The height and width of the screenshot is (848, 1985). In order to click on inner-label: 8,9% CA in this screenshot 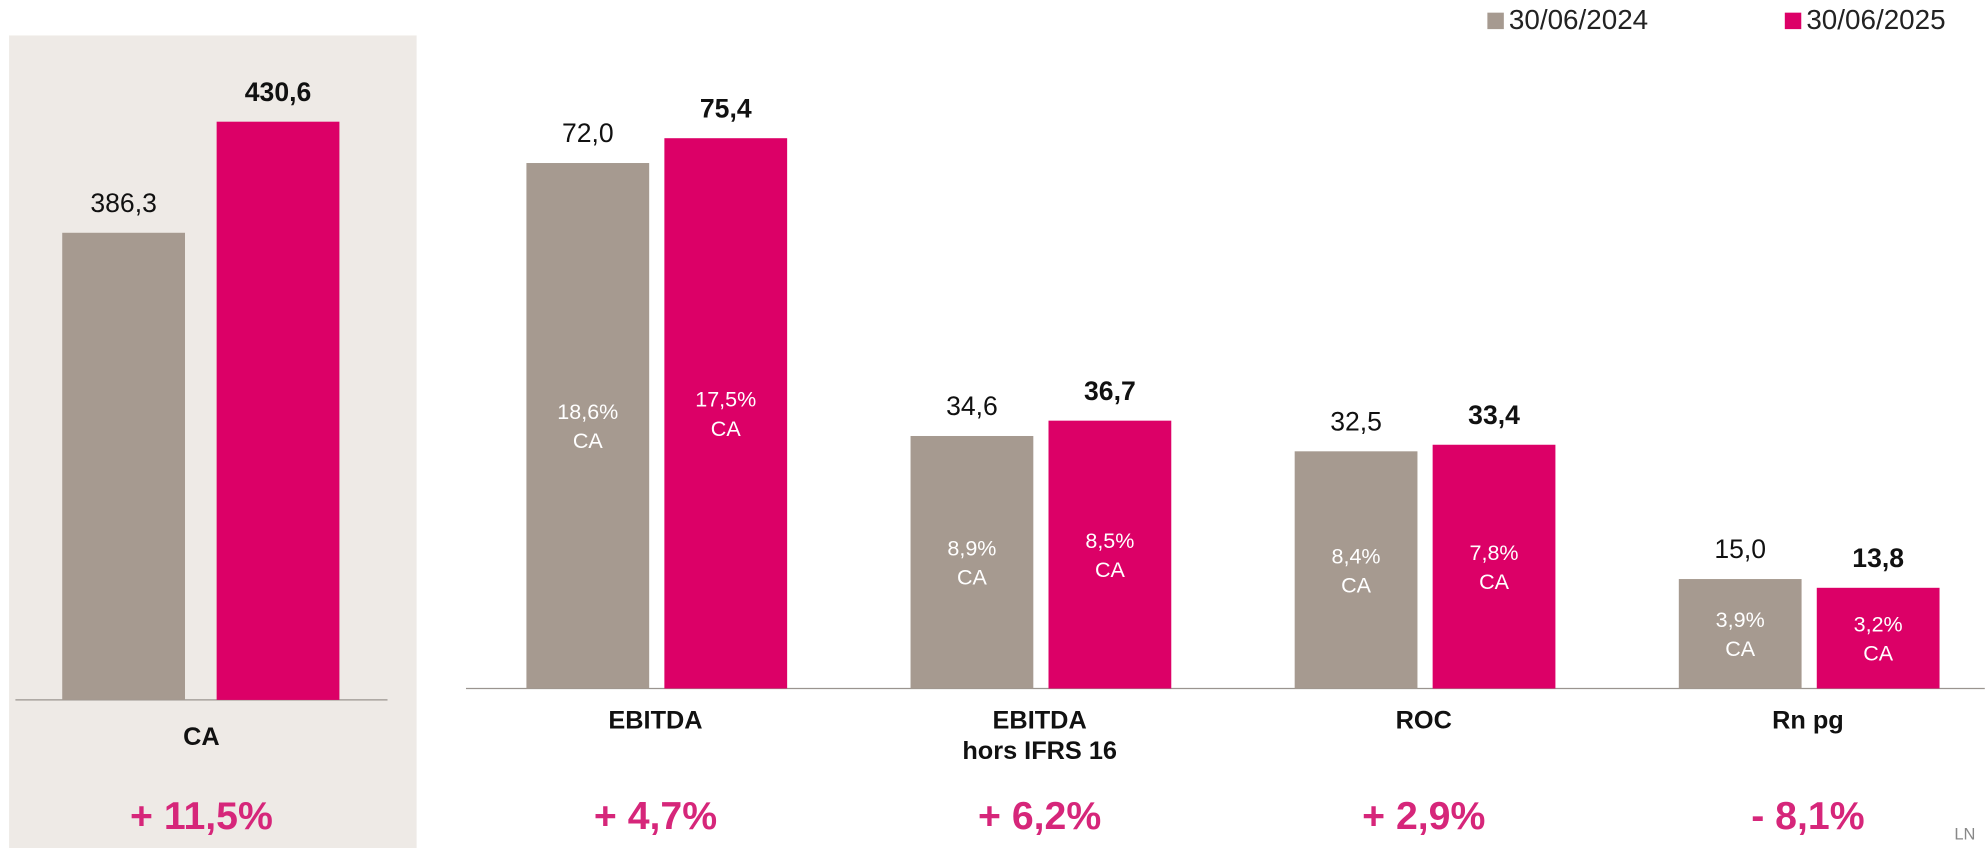, I will do `click(971, 562)`.